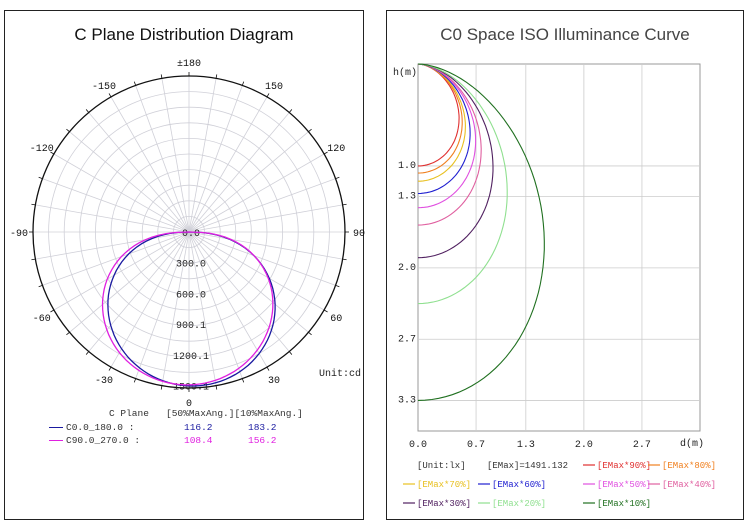 This screenshot has height=529, width=750. I want to click on iso-y-tick-label: 1.0, so click(407, 166).